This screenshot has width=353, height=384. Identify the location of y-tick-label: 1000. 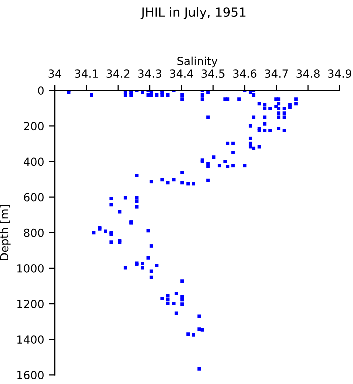
(31, 268).